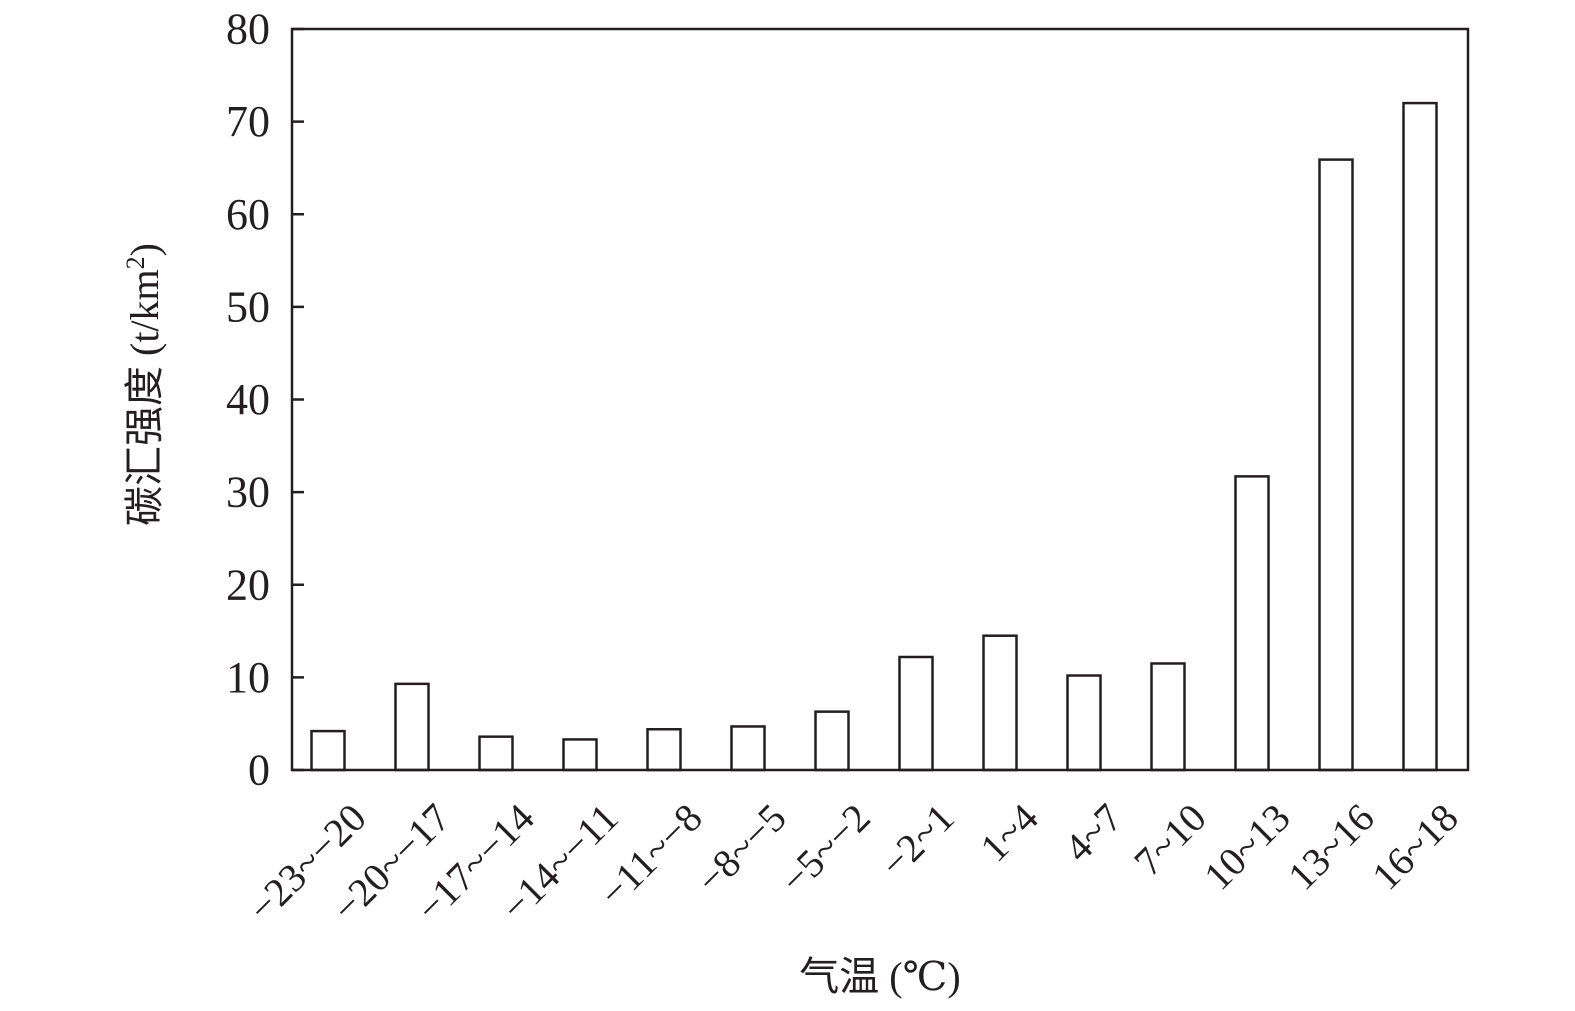 The image size is (1575, 1011). Describe the element at coordinates (1092, 832) in the screenshot. I see `x-tick-label: 4~7` at that location.